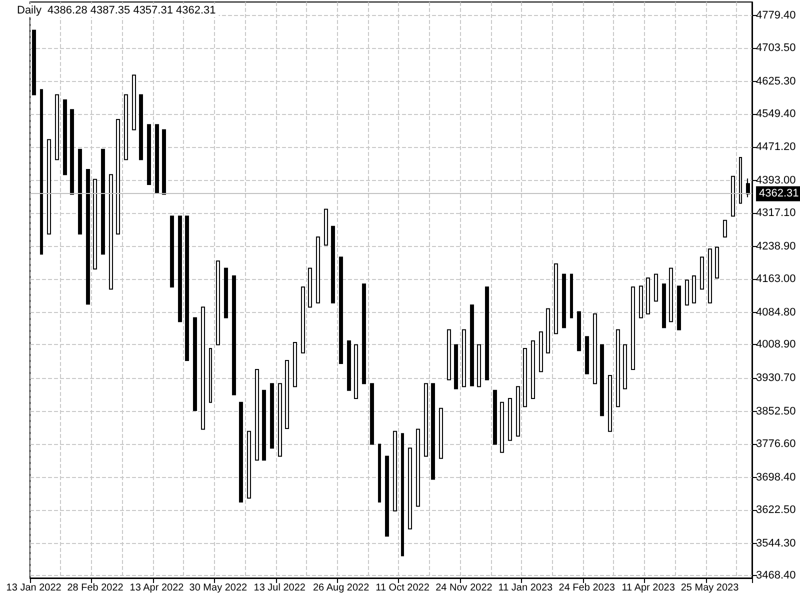  What do you see at coordinates (116, 10) in the screenshot?
I see `chart-title: Daily 4386.28 4387.35 4357.31 4362.31` at bounding box center [116, 10].